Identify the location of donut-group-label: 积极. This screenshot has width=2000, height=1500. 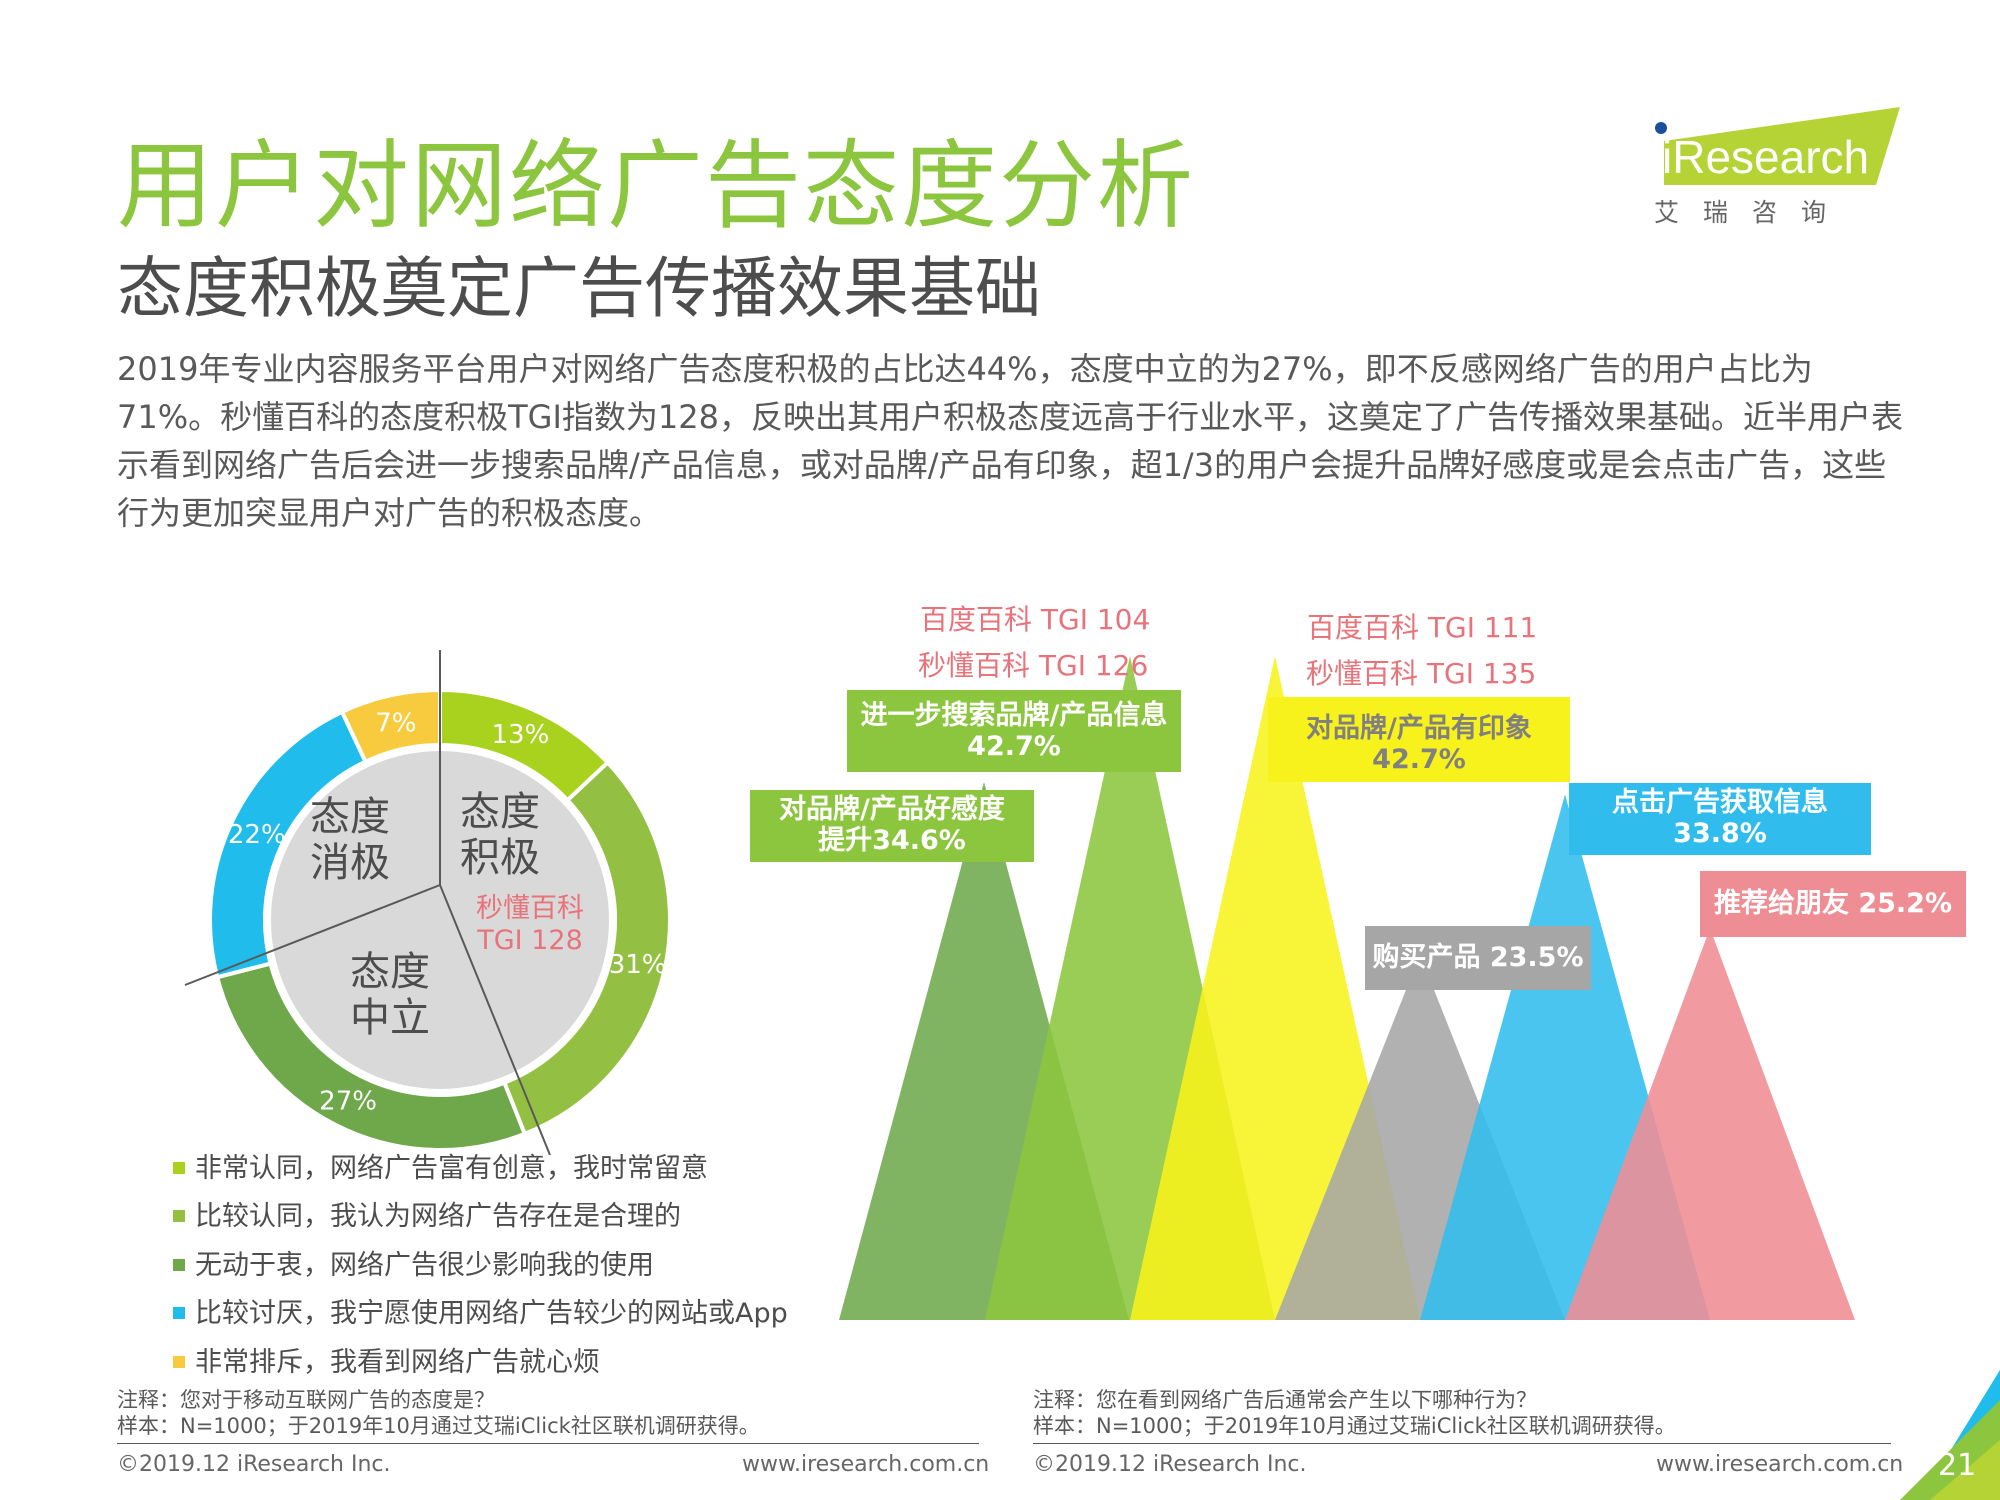
(500, 858).